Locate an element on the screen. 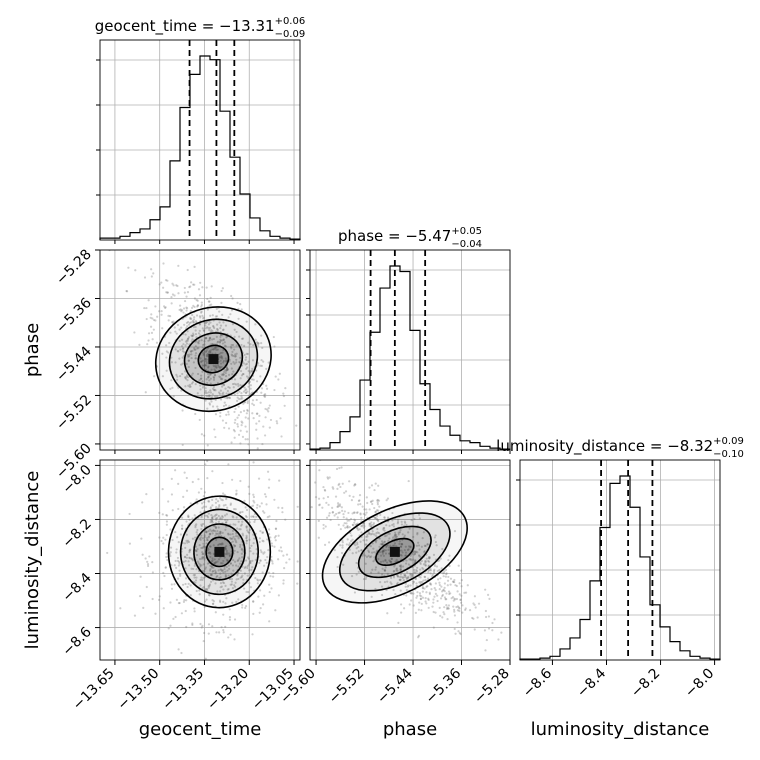 This screenshot has height=760, width=760. x-tick-label: −13.65 is located at coordinates (94, 690).